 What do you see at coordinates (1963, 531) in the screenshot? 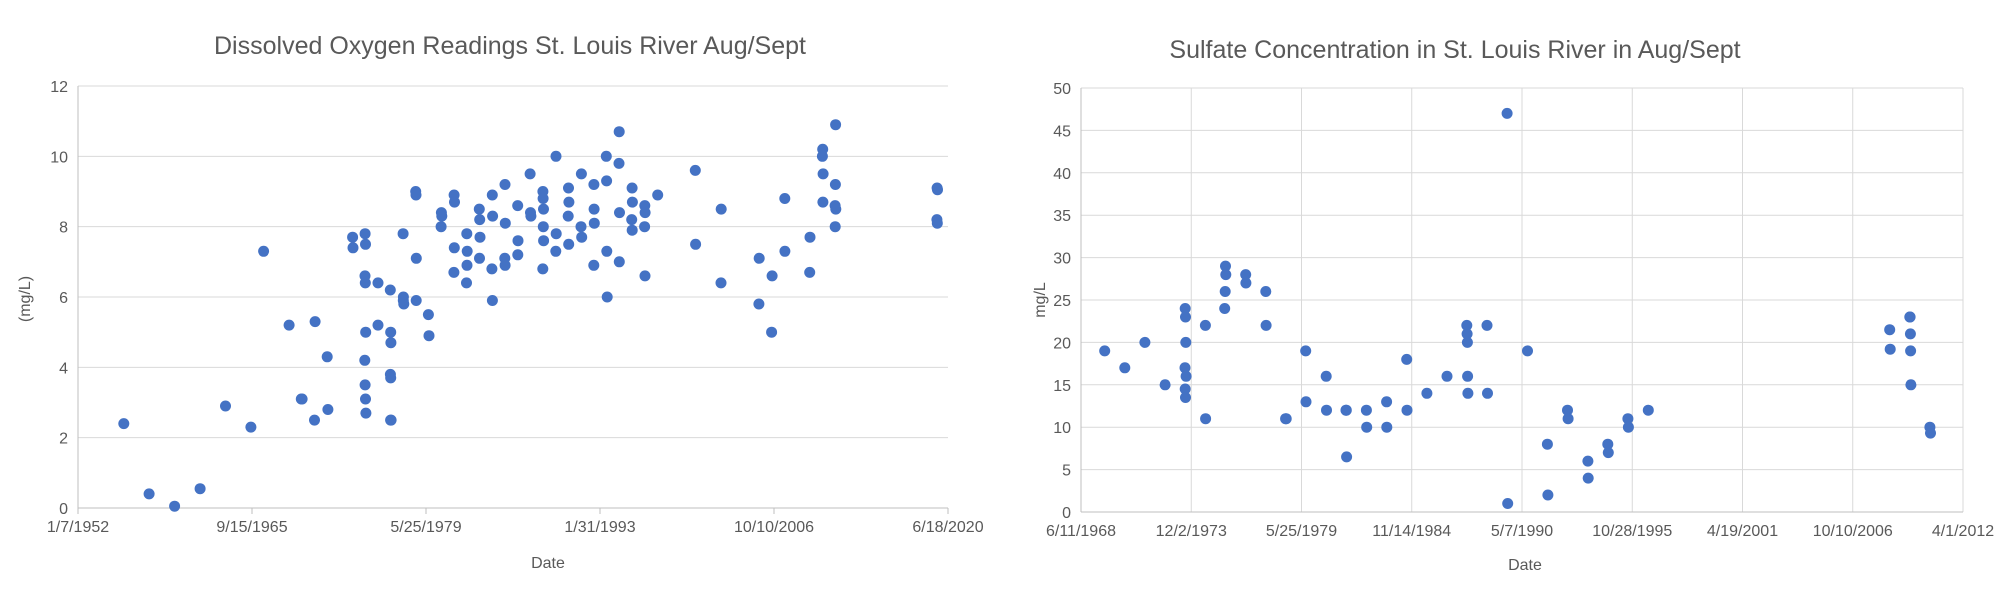
I see `x-tick-label: 4/1/2012` at bounding box center [1963, 531].